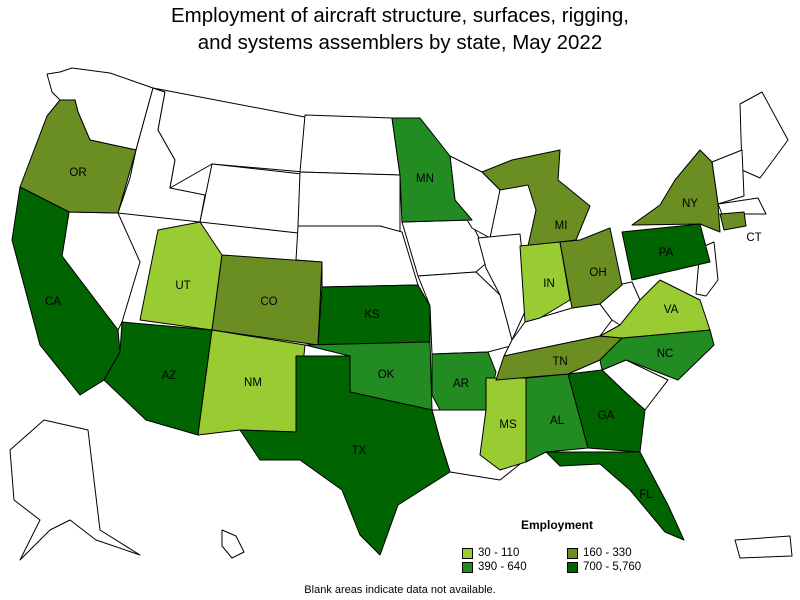  I want to click on state-south-dakota, so click(349, 202).